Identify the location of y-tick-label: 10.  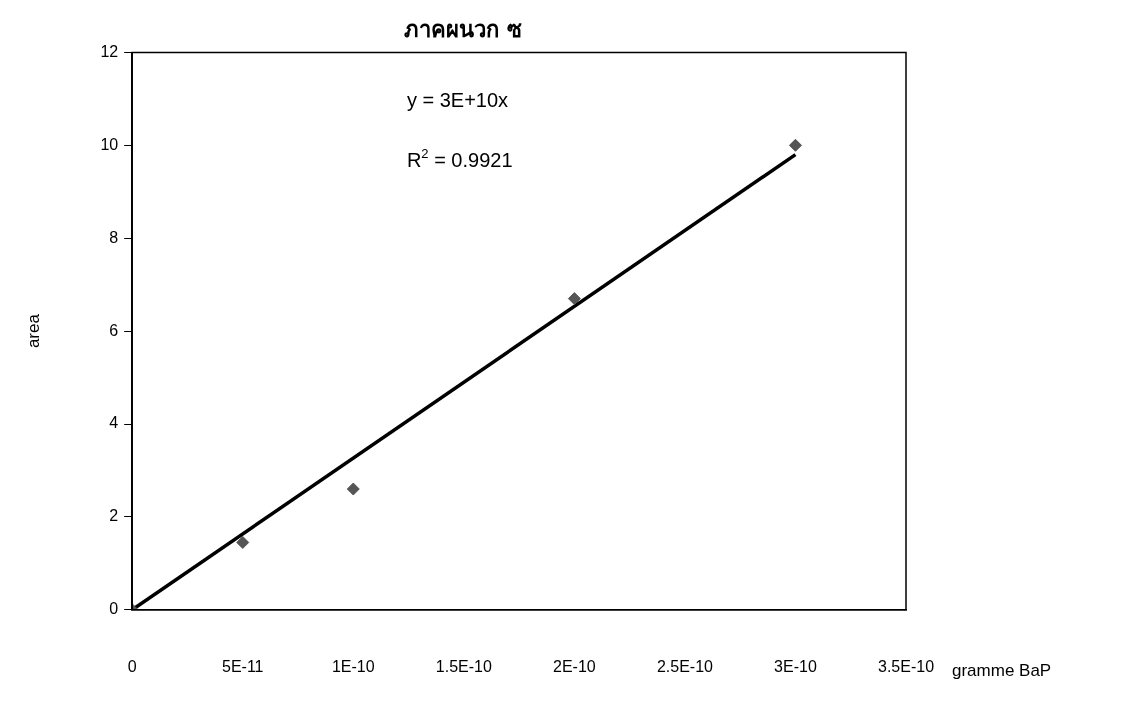
(109, 144).